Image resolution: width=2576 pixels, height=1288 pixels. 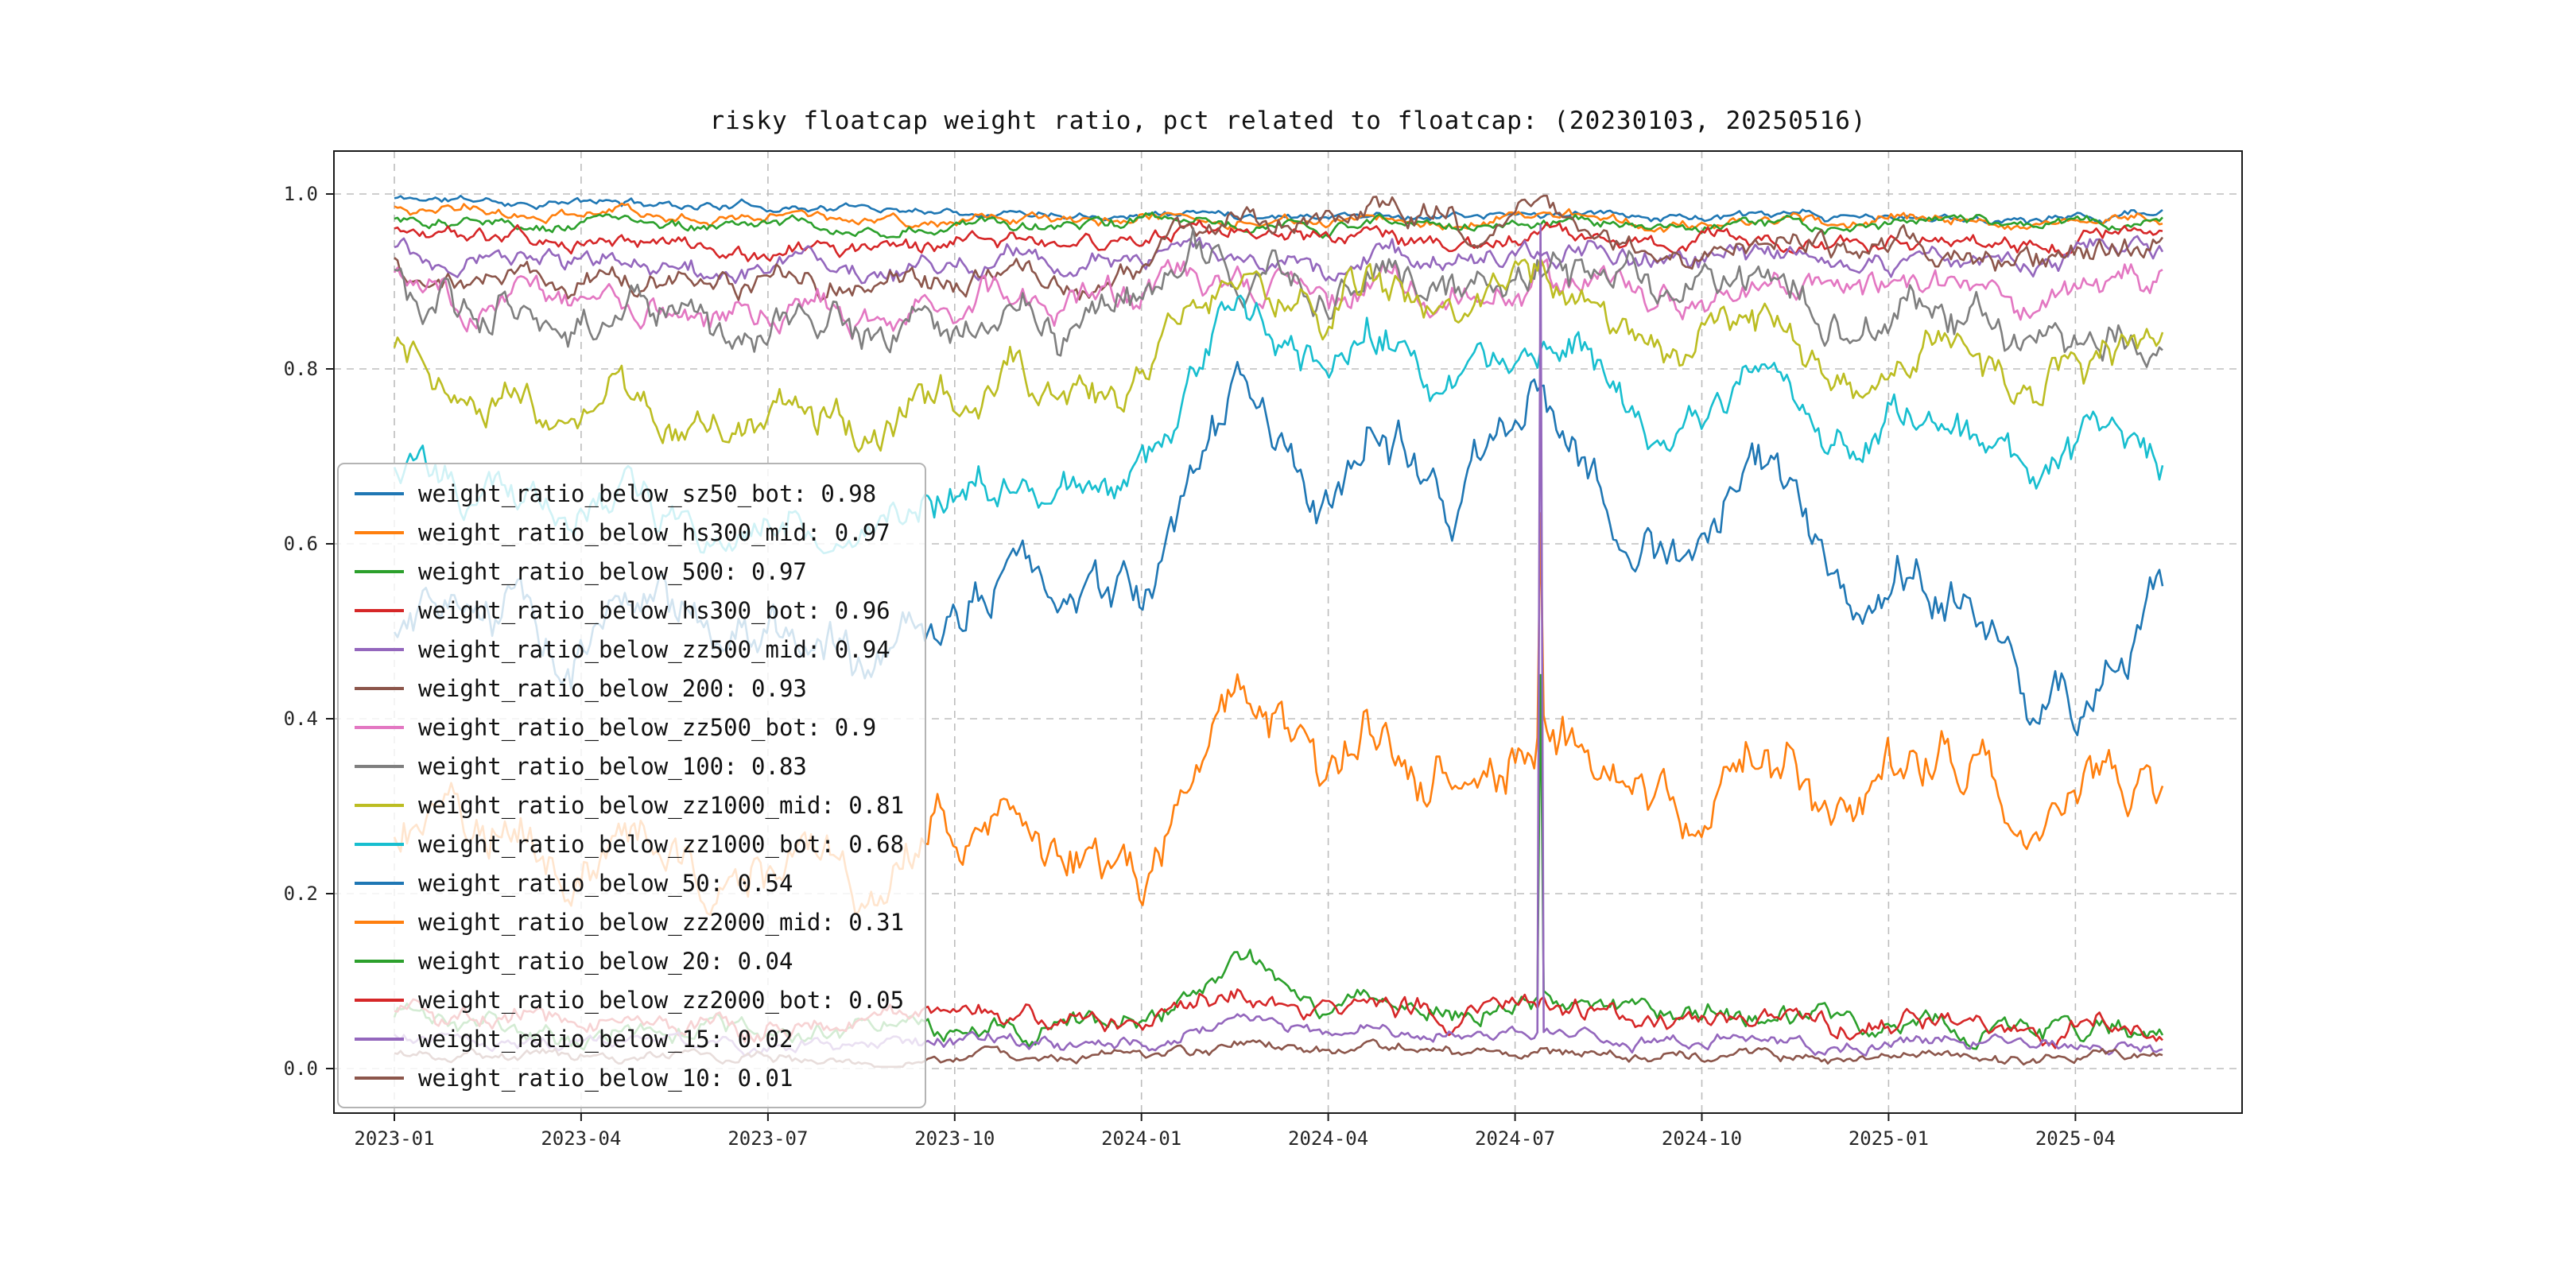 What do you see at coordinates (1889, 1138) in the screenshot?
I see `x-tick-label: 2025-01` at bounding box center [1889, 1138].